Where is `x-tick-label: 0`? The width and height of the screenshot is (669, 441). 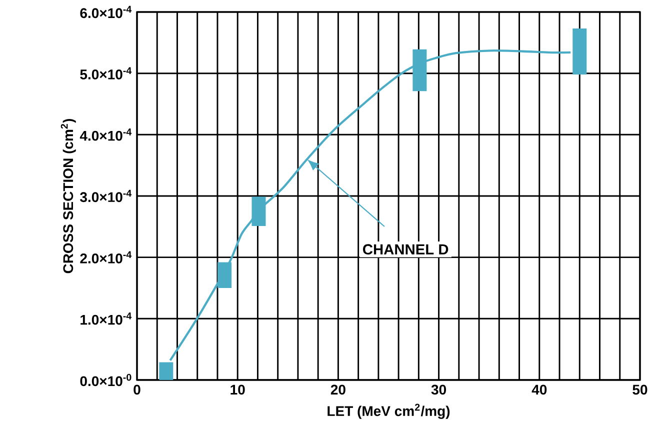
x-tick-label: 0 is located at coordinates (137, 389).